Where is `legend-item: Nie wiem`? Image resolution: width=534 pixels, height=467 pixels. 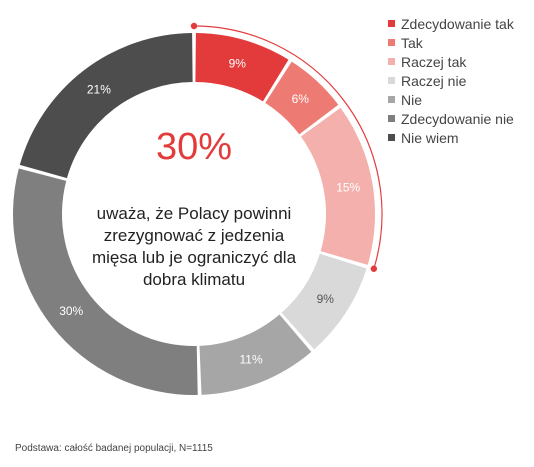
legend-item: Nie wiem is located at coordinates (451, 137).